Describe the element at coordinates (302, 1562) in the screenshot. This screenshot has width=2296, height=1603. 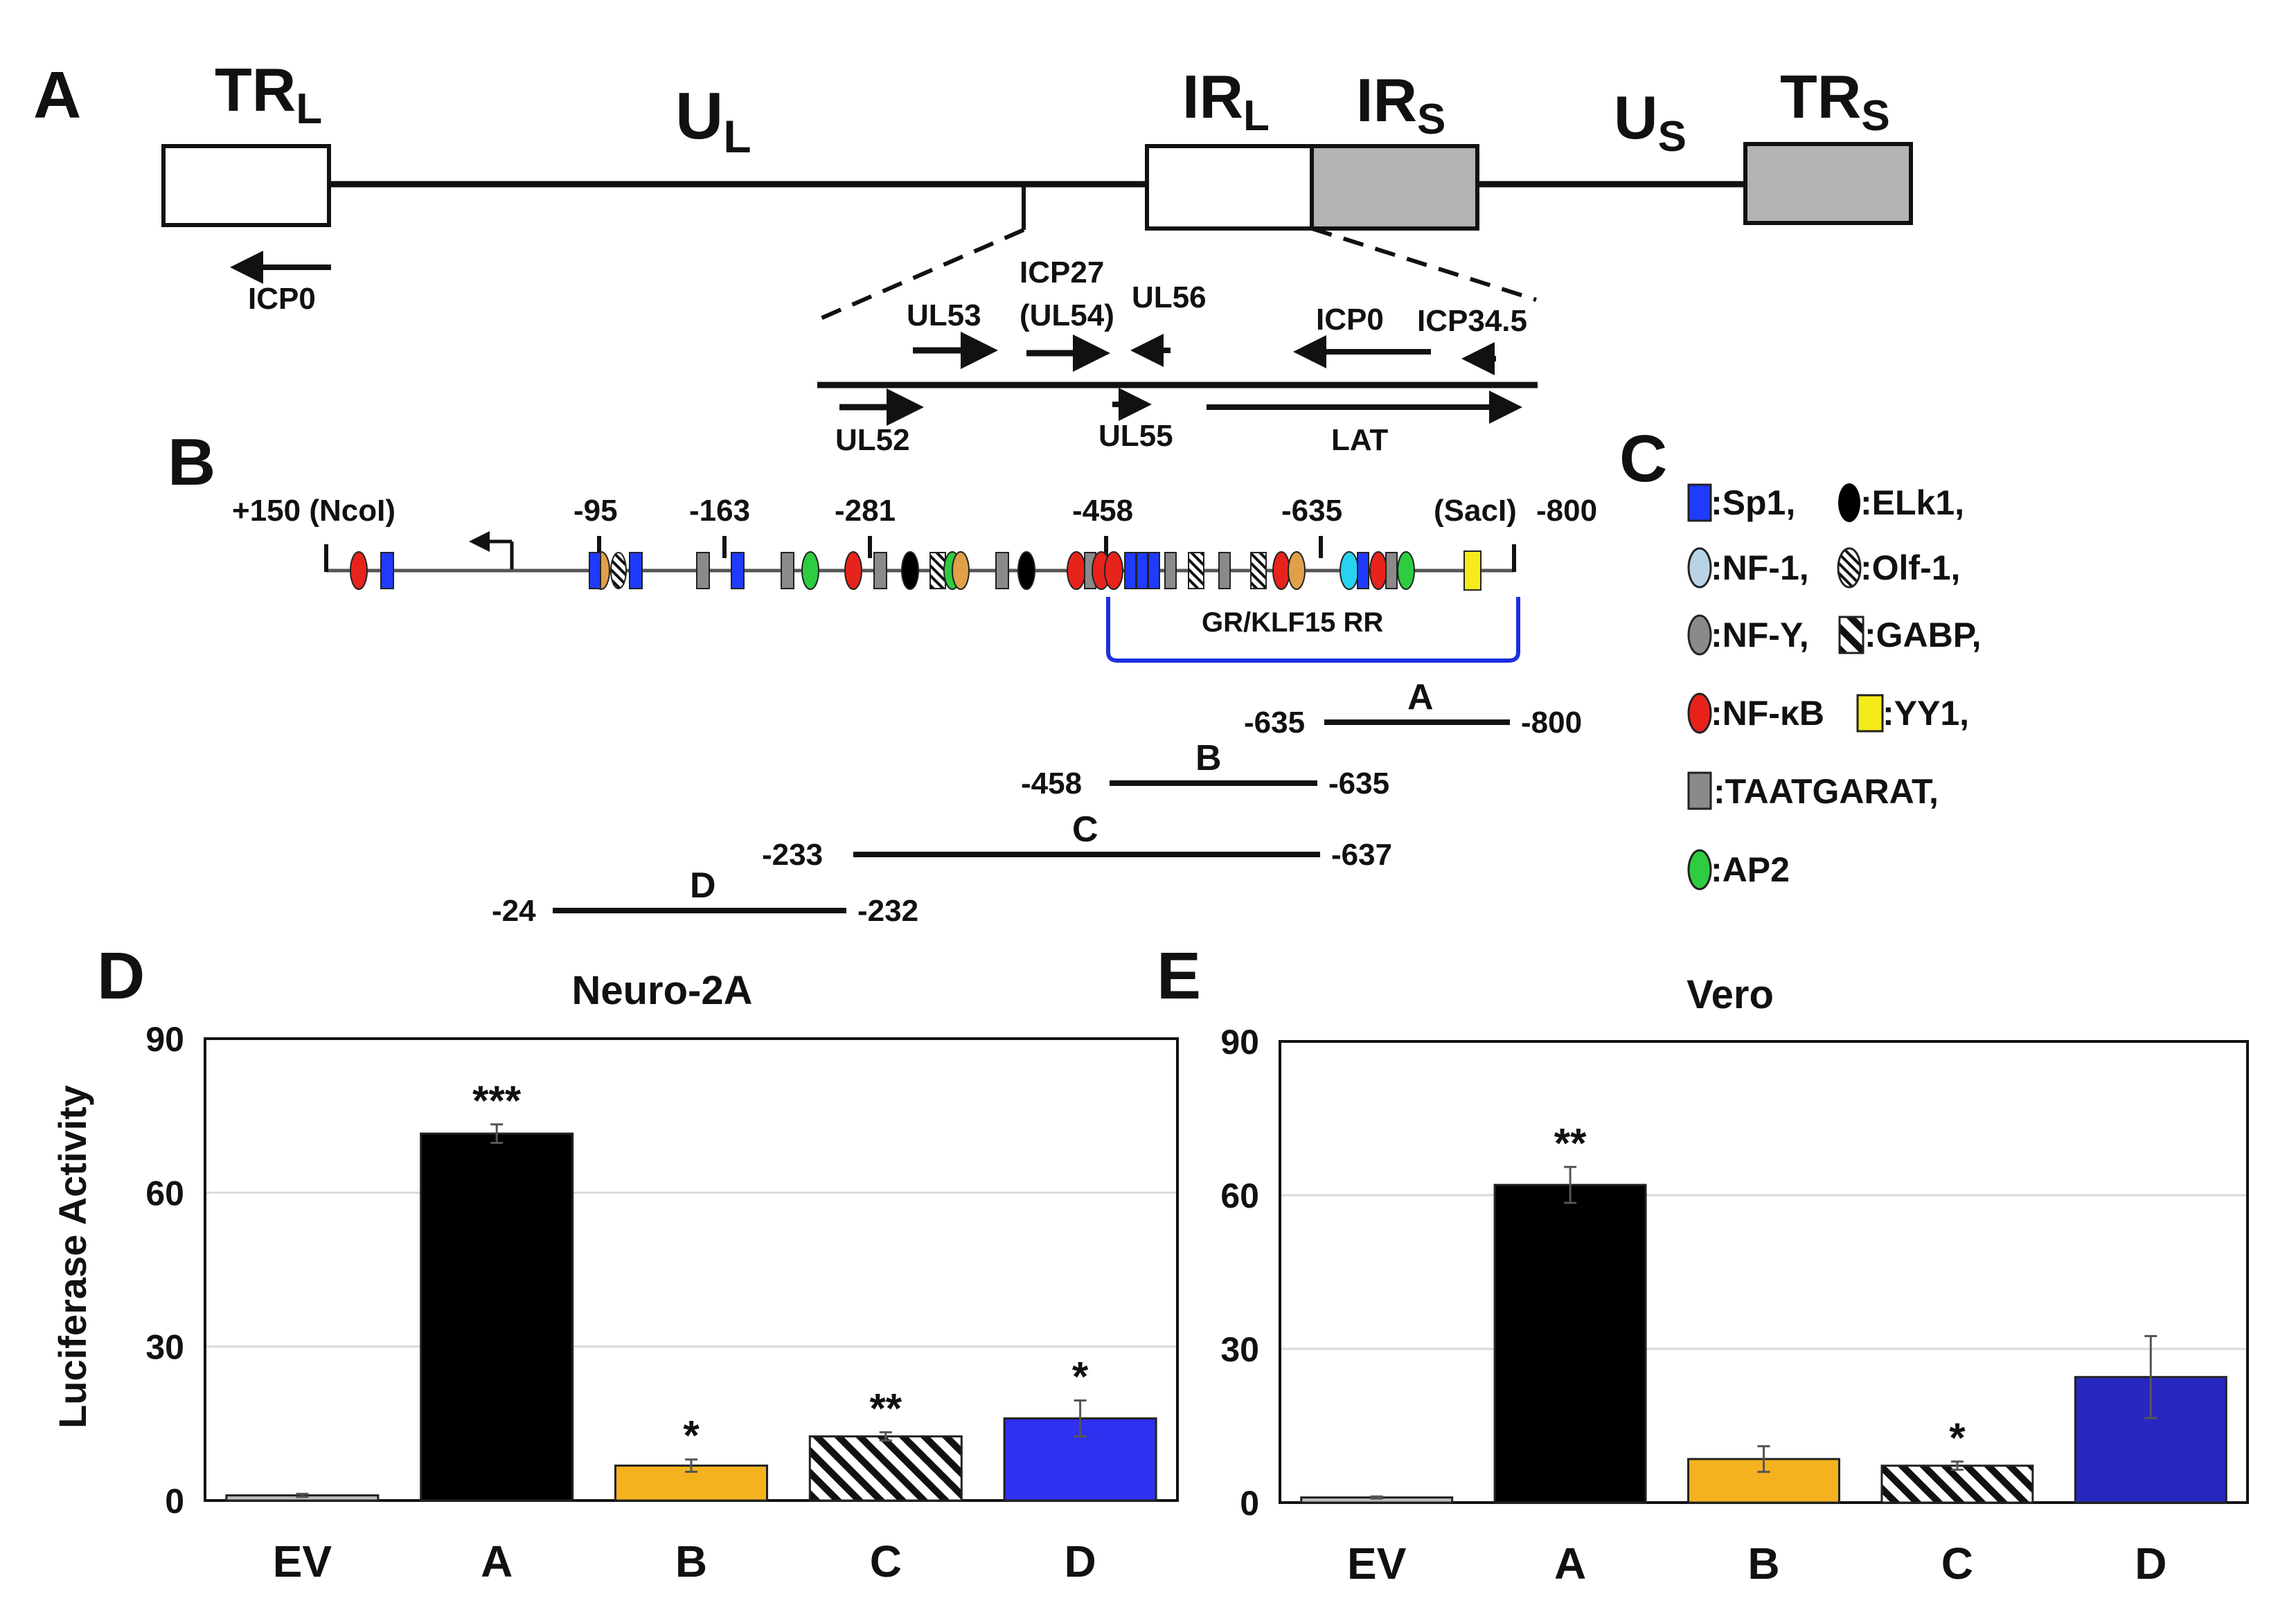
I see `chart-d-xtick-ev: EV` at that location.